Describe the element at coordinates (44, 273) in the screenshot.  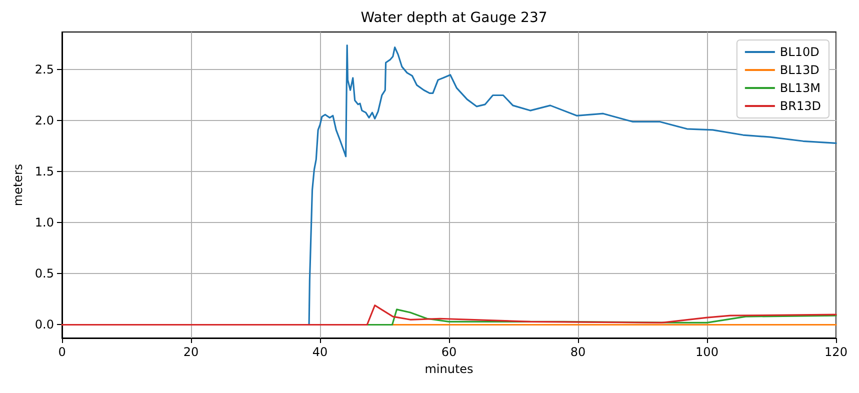
I see `y-tick-label: 0.5` at that location.